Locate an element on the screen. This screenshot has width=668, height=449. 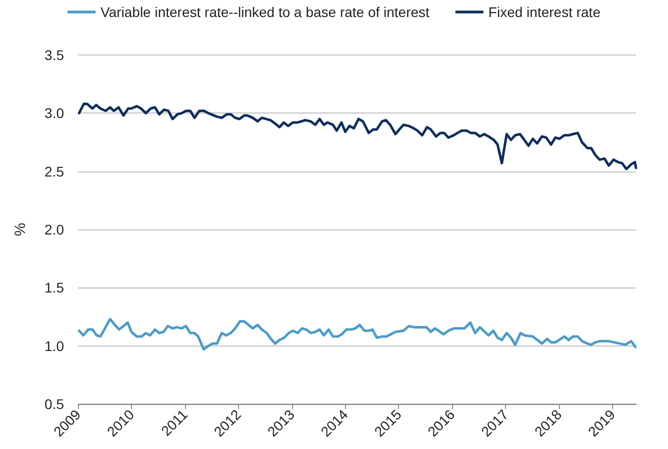
y-tick-label: 3.0 is located at coordinates (54, 113).